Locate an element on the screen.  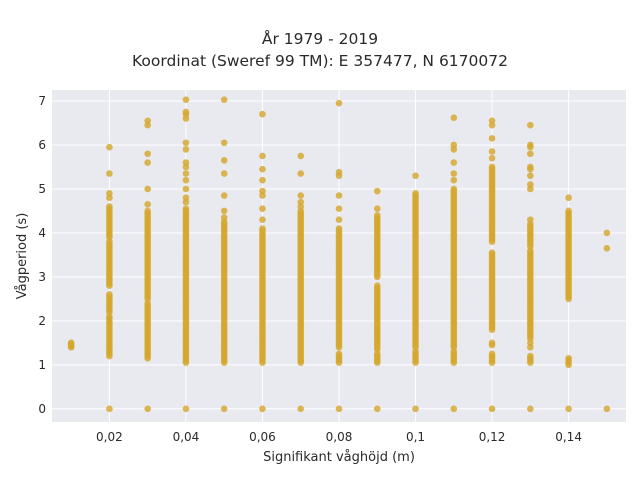
x-tick-label: 0,1 is located at coordinates (415, 437).